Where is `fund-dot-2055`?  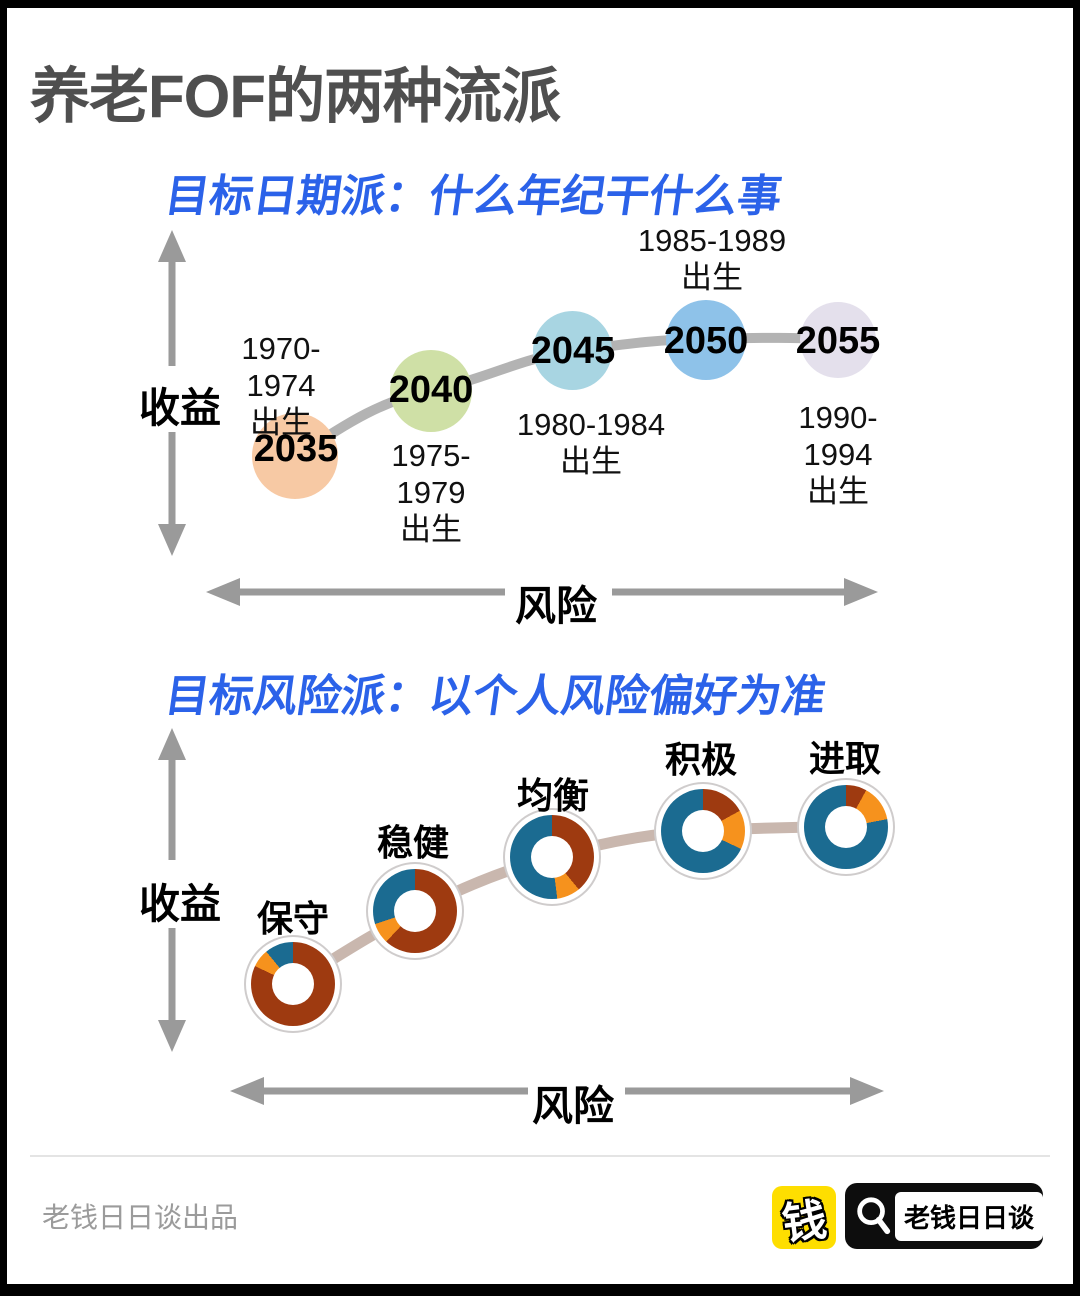
fund-dot-2055 is located at coordinates (838, 340).